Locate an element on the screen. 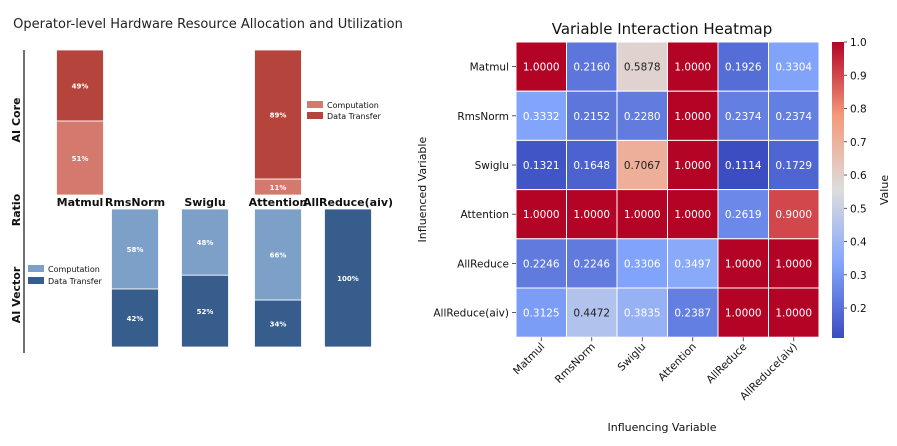 This screenshot has height=446, width=897. y-axis-label: Influenced Variable is located at coordinates (422, 190).